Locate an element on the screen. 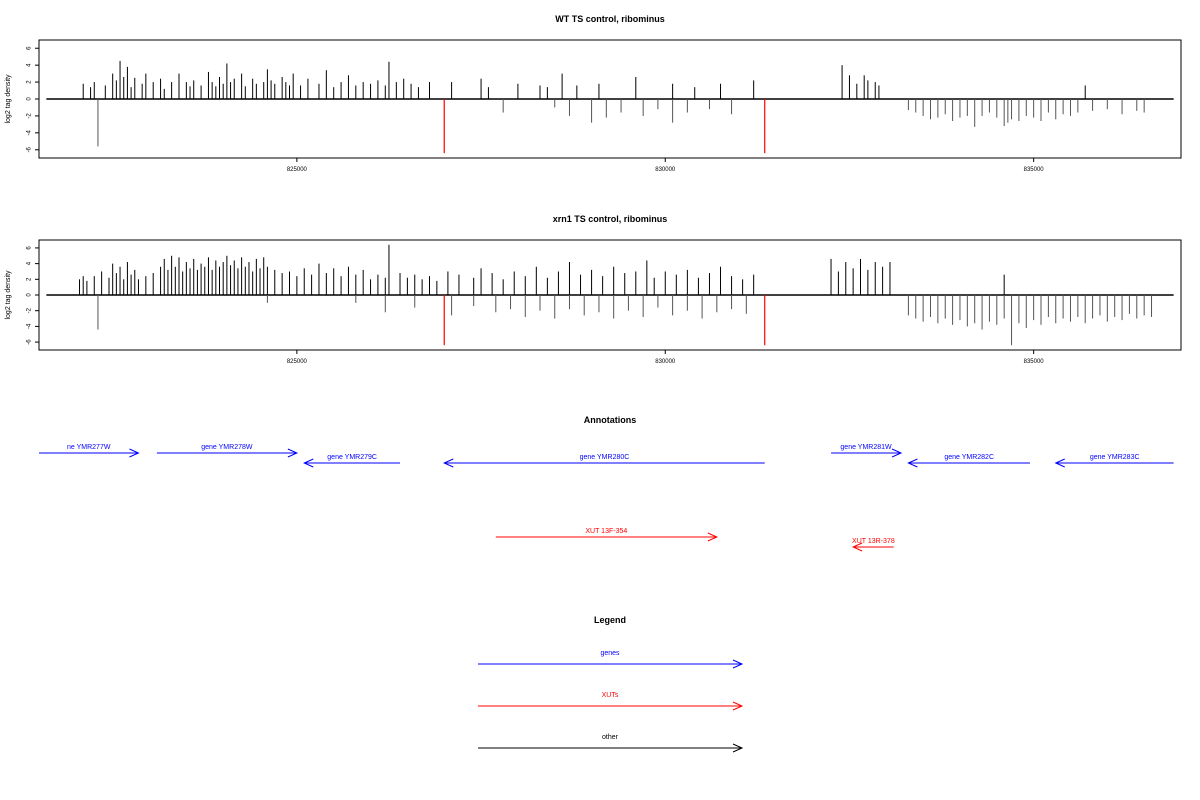 Image resolution: width=1200 pixels, height=800 pixels. legend-entry: XUTs is located at coordinates (611, 701).